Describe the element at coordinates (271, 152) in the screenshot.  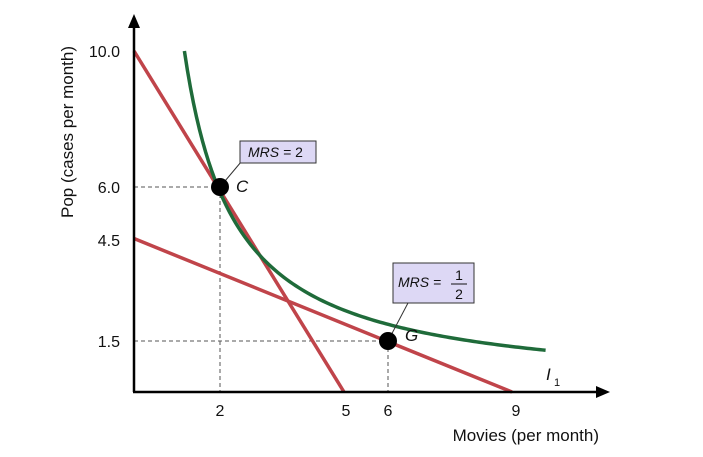
I see `mrs-prefix-c: MRS =` at that location.